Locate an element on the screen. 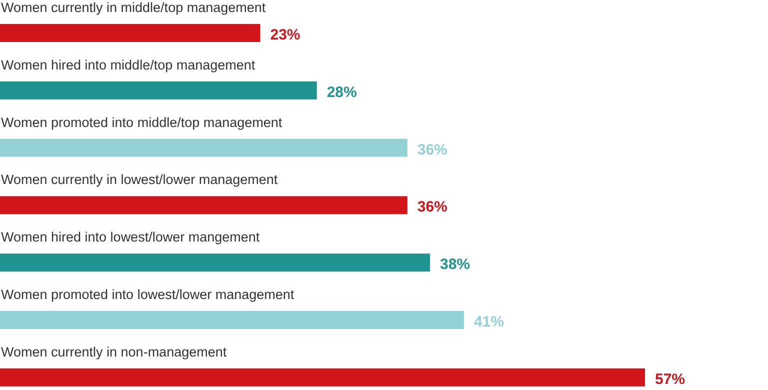  data-label: 38% is located at coordinates (455, 265).